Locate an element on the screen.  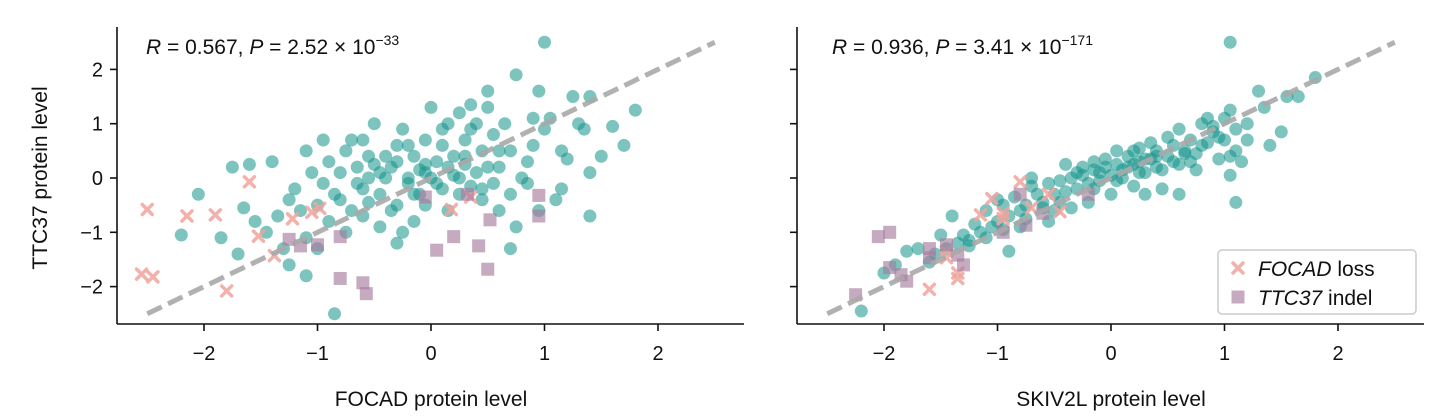
left-correlation-annotation: R = 0.567, P = 2.52 × 10−33 is located at coordinates (272, 45).